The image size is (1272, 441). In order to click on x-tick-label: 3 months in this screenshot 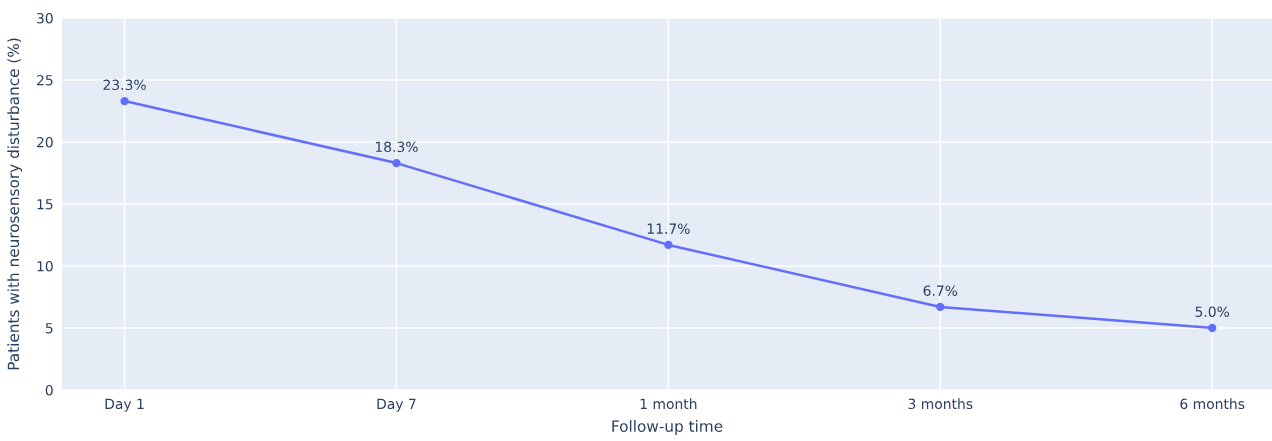, I will do `click(940, 404)`.